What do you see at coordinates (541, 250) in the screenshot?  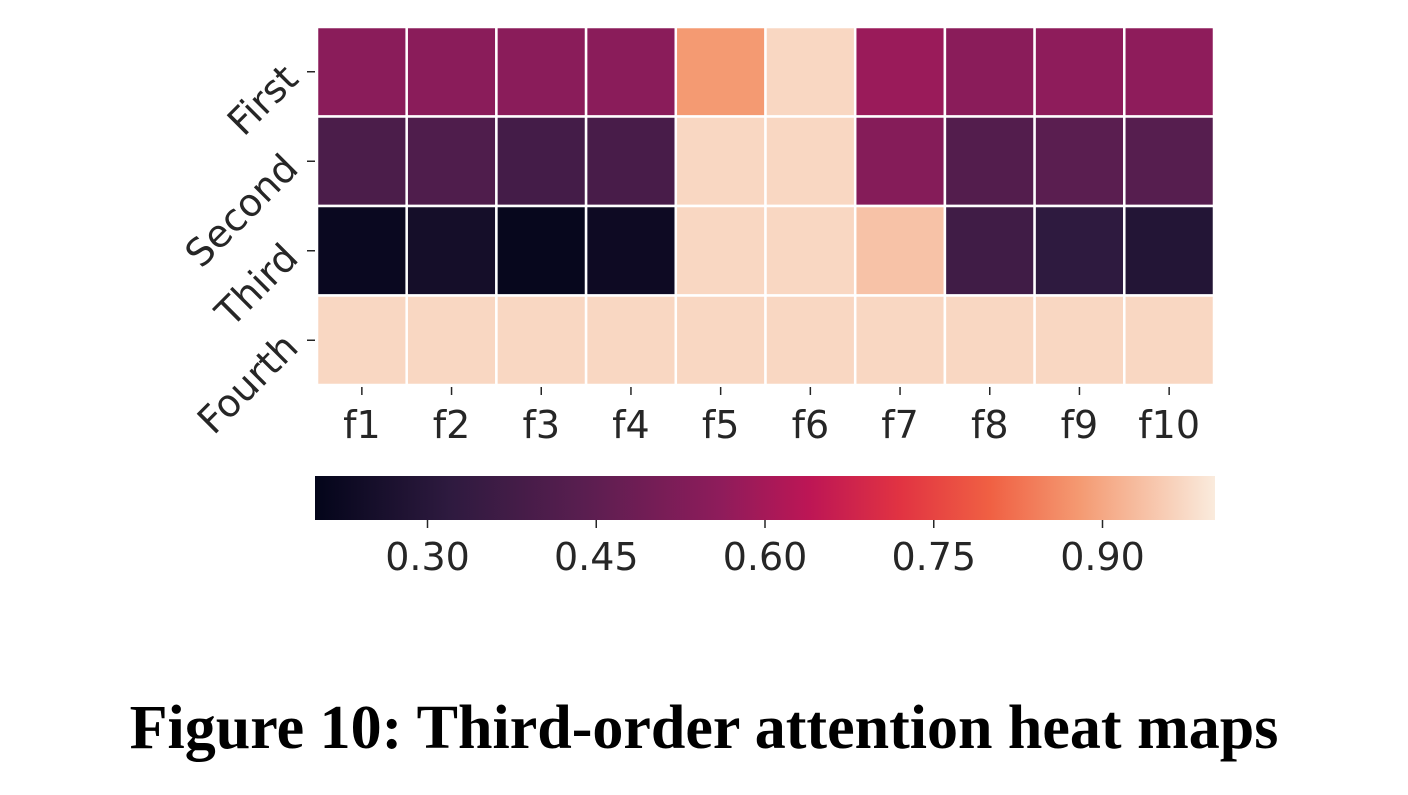 I see `heatmap-cell-third-f3` at bounding box center [541, 250].